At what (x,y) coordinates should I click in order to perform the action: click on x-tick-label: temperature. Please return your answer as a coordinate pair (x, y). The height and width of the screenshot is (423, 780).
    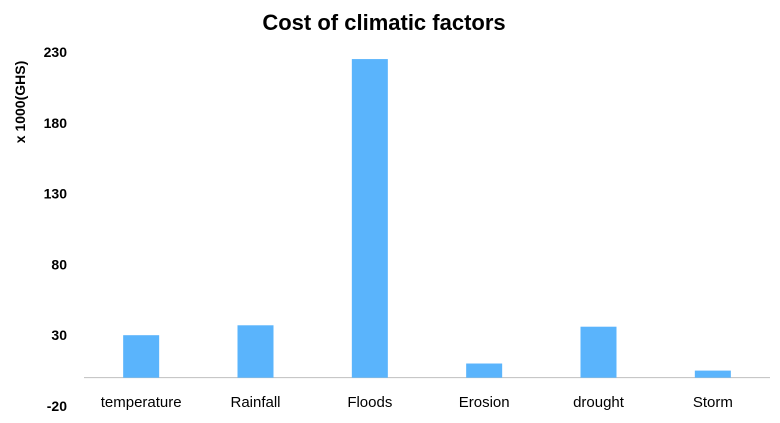
    Looking at the image, I should click on (141, 402).